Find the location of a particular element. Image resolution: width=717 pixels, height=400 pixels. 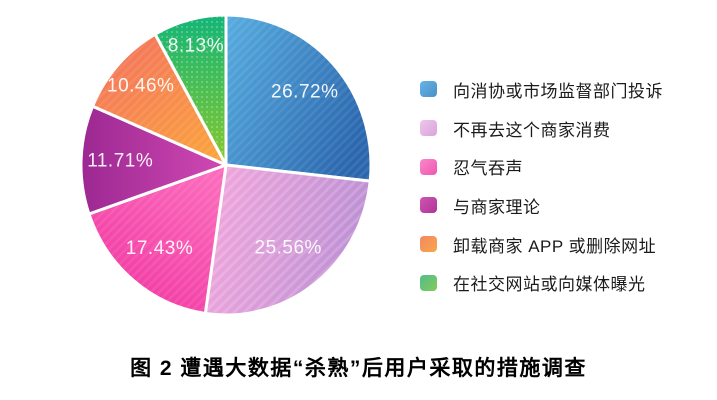

legend-item-3: 与商家理论 is located at coordinates (541, 205).